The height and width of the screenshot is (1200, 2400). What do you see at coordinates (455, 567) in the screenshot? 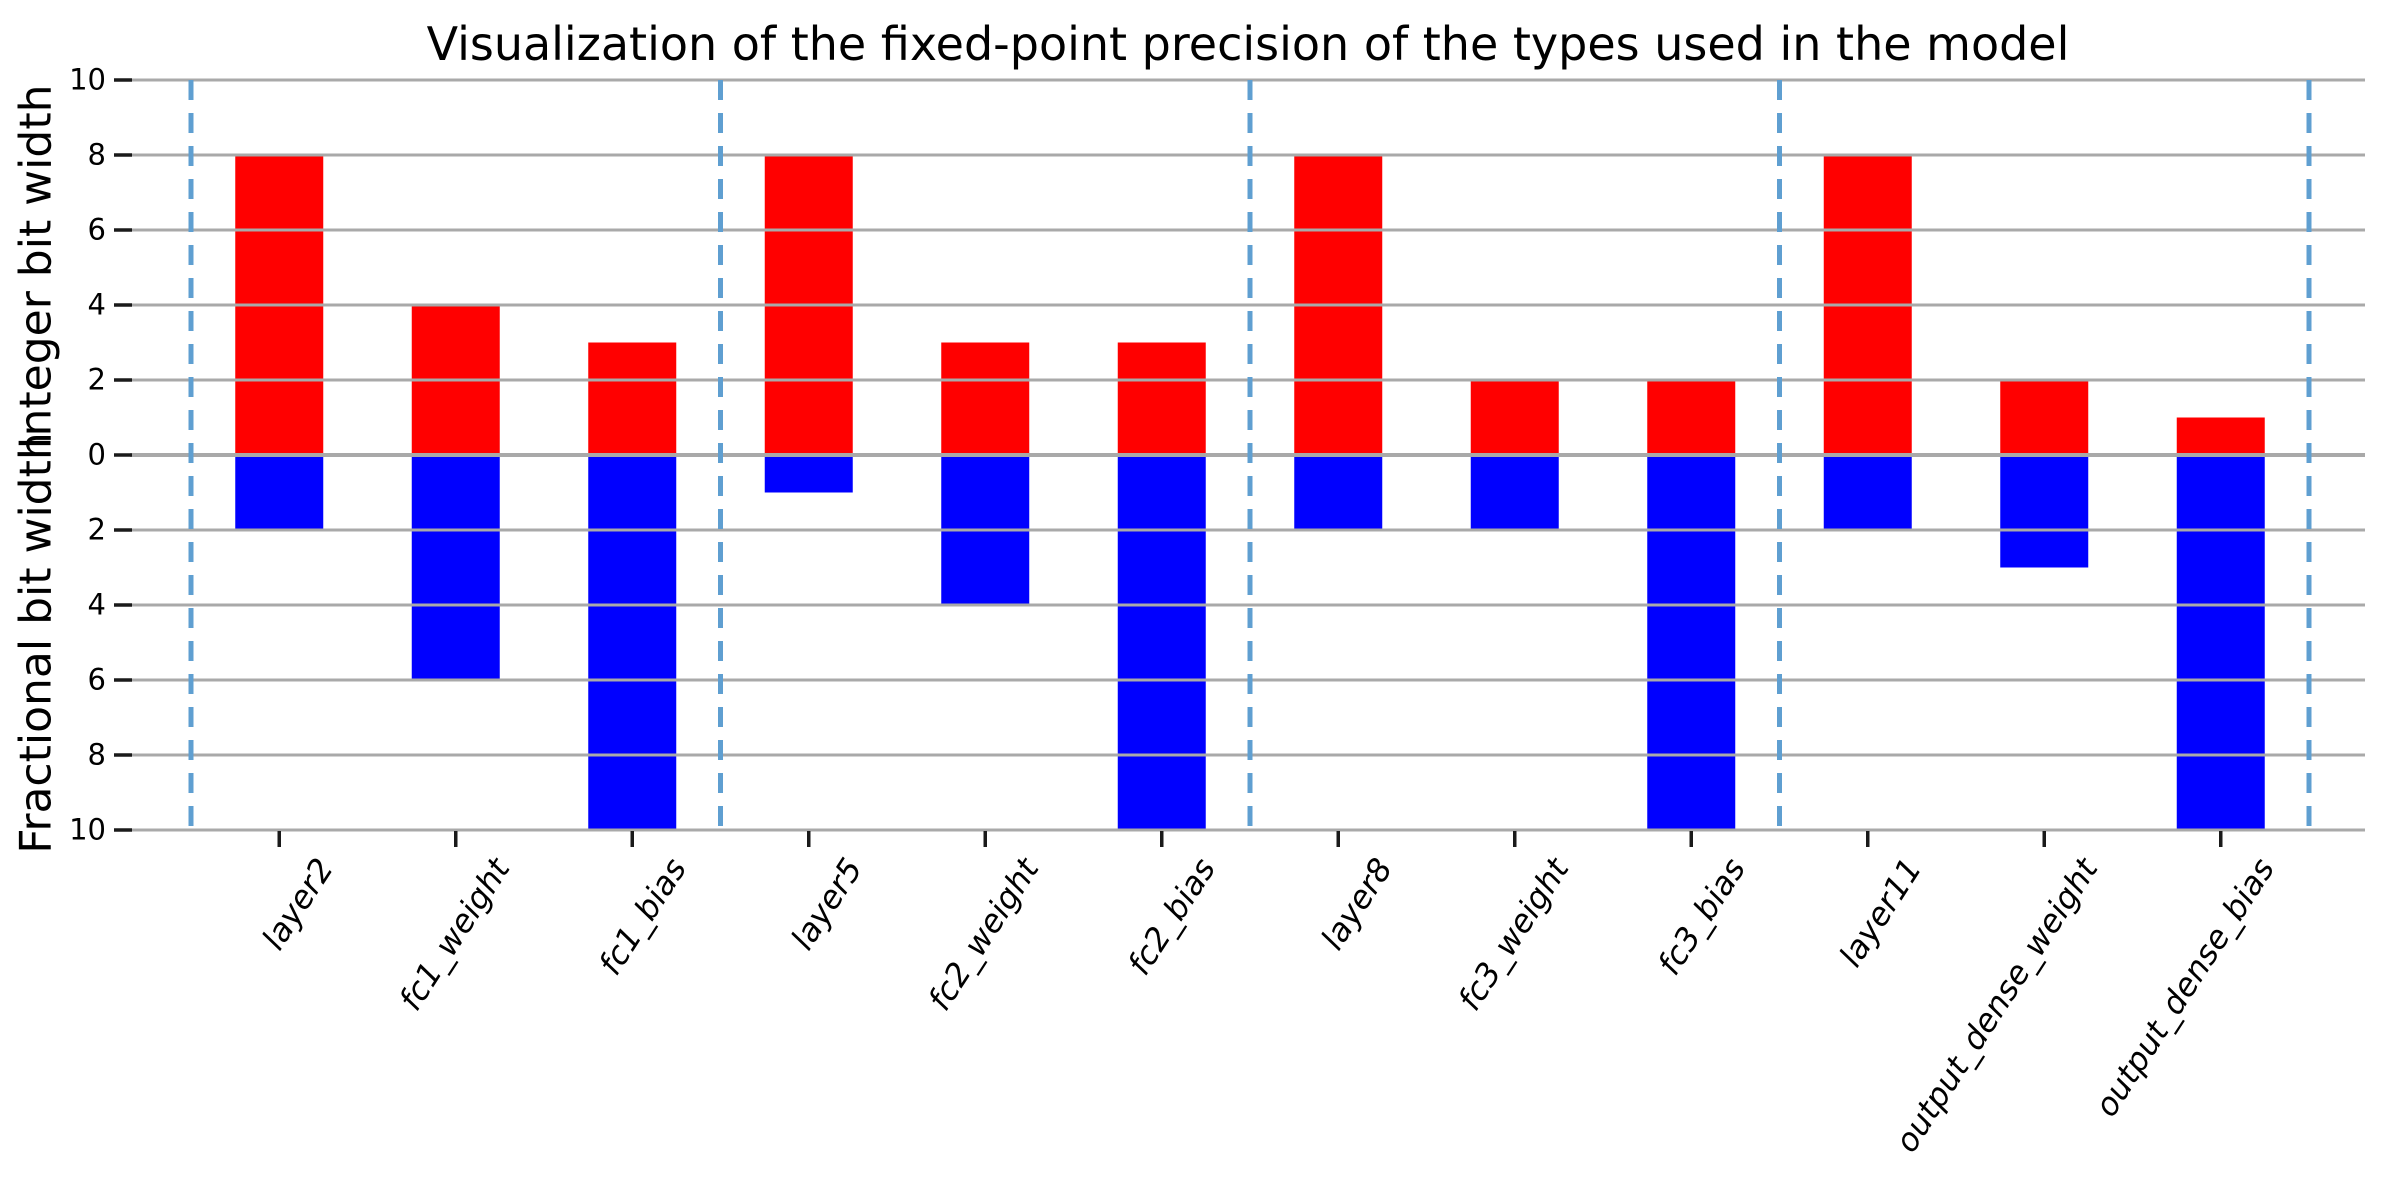
I see `bar-fractional-fc1_weight` at bounding box center [455, 567].